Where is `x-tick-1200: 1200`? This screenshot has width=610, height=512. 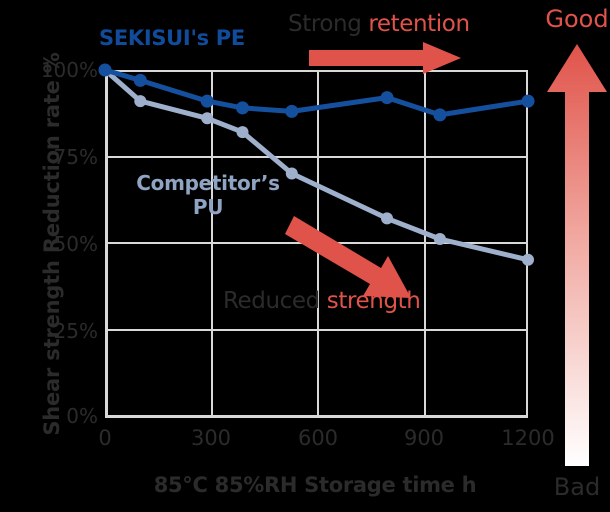
x-tick-1200: 1200 is located at coordinates (528, 438).